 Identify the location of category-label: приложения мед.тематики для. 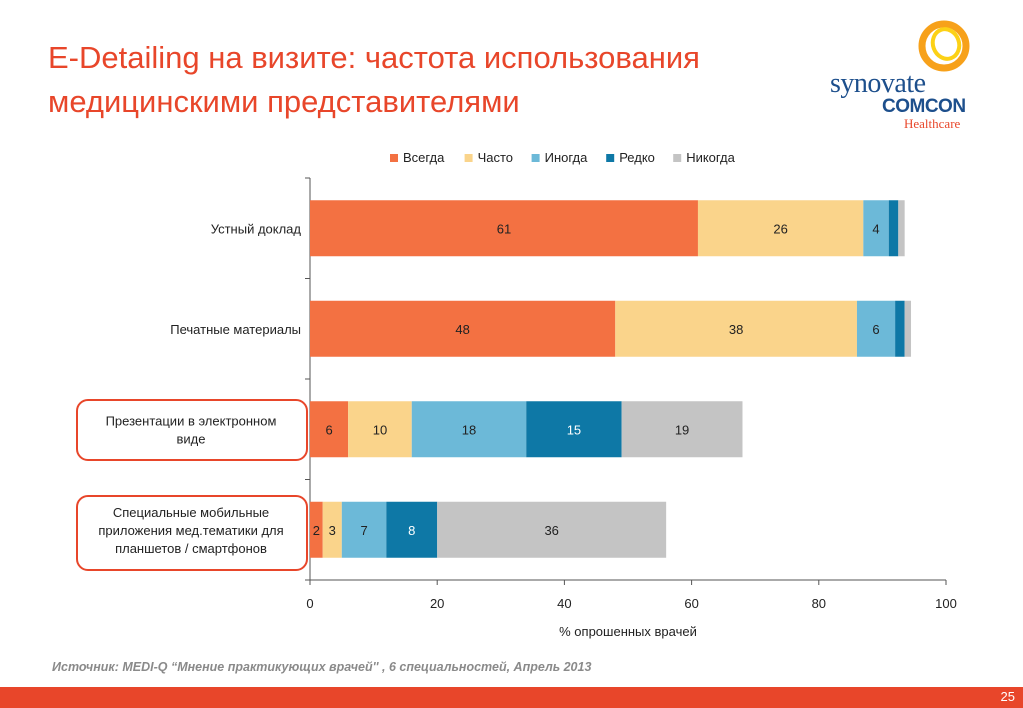
(190, 530).